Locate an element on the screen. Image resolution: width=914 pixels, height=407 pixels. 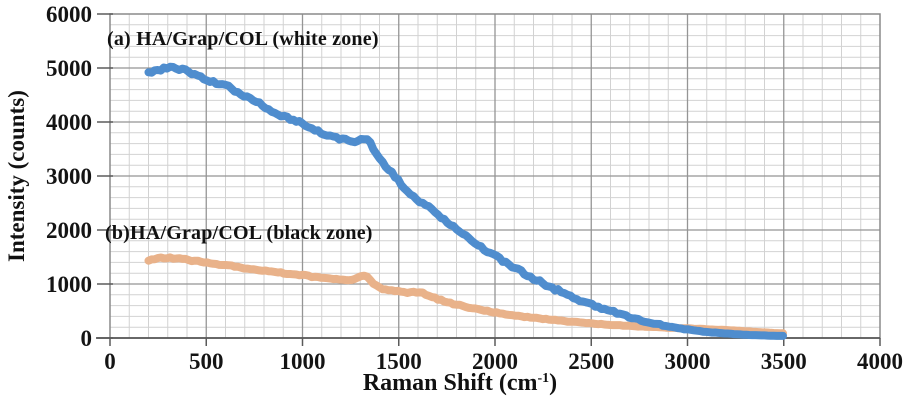
y-tick-label: 4000 is located at coordinates (69, 122).